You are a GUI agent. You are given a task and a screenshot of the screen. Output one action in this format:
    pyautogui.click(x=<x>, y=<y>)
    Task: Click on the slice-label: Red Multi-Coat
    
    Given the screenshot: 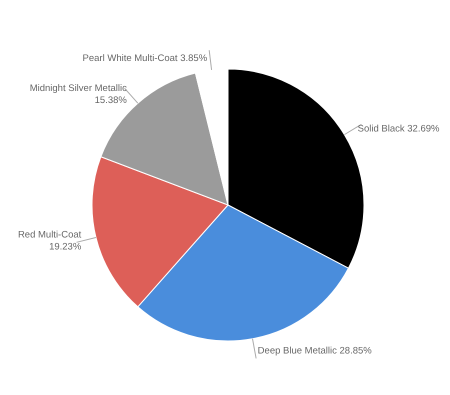 What is the action you would take?
    pyautogui.click(x=50, y=234)
    